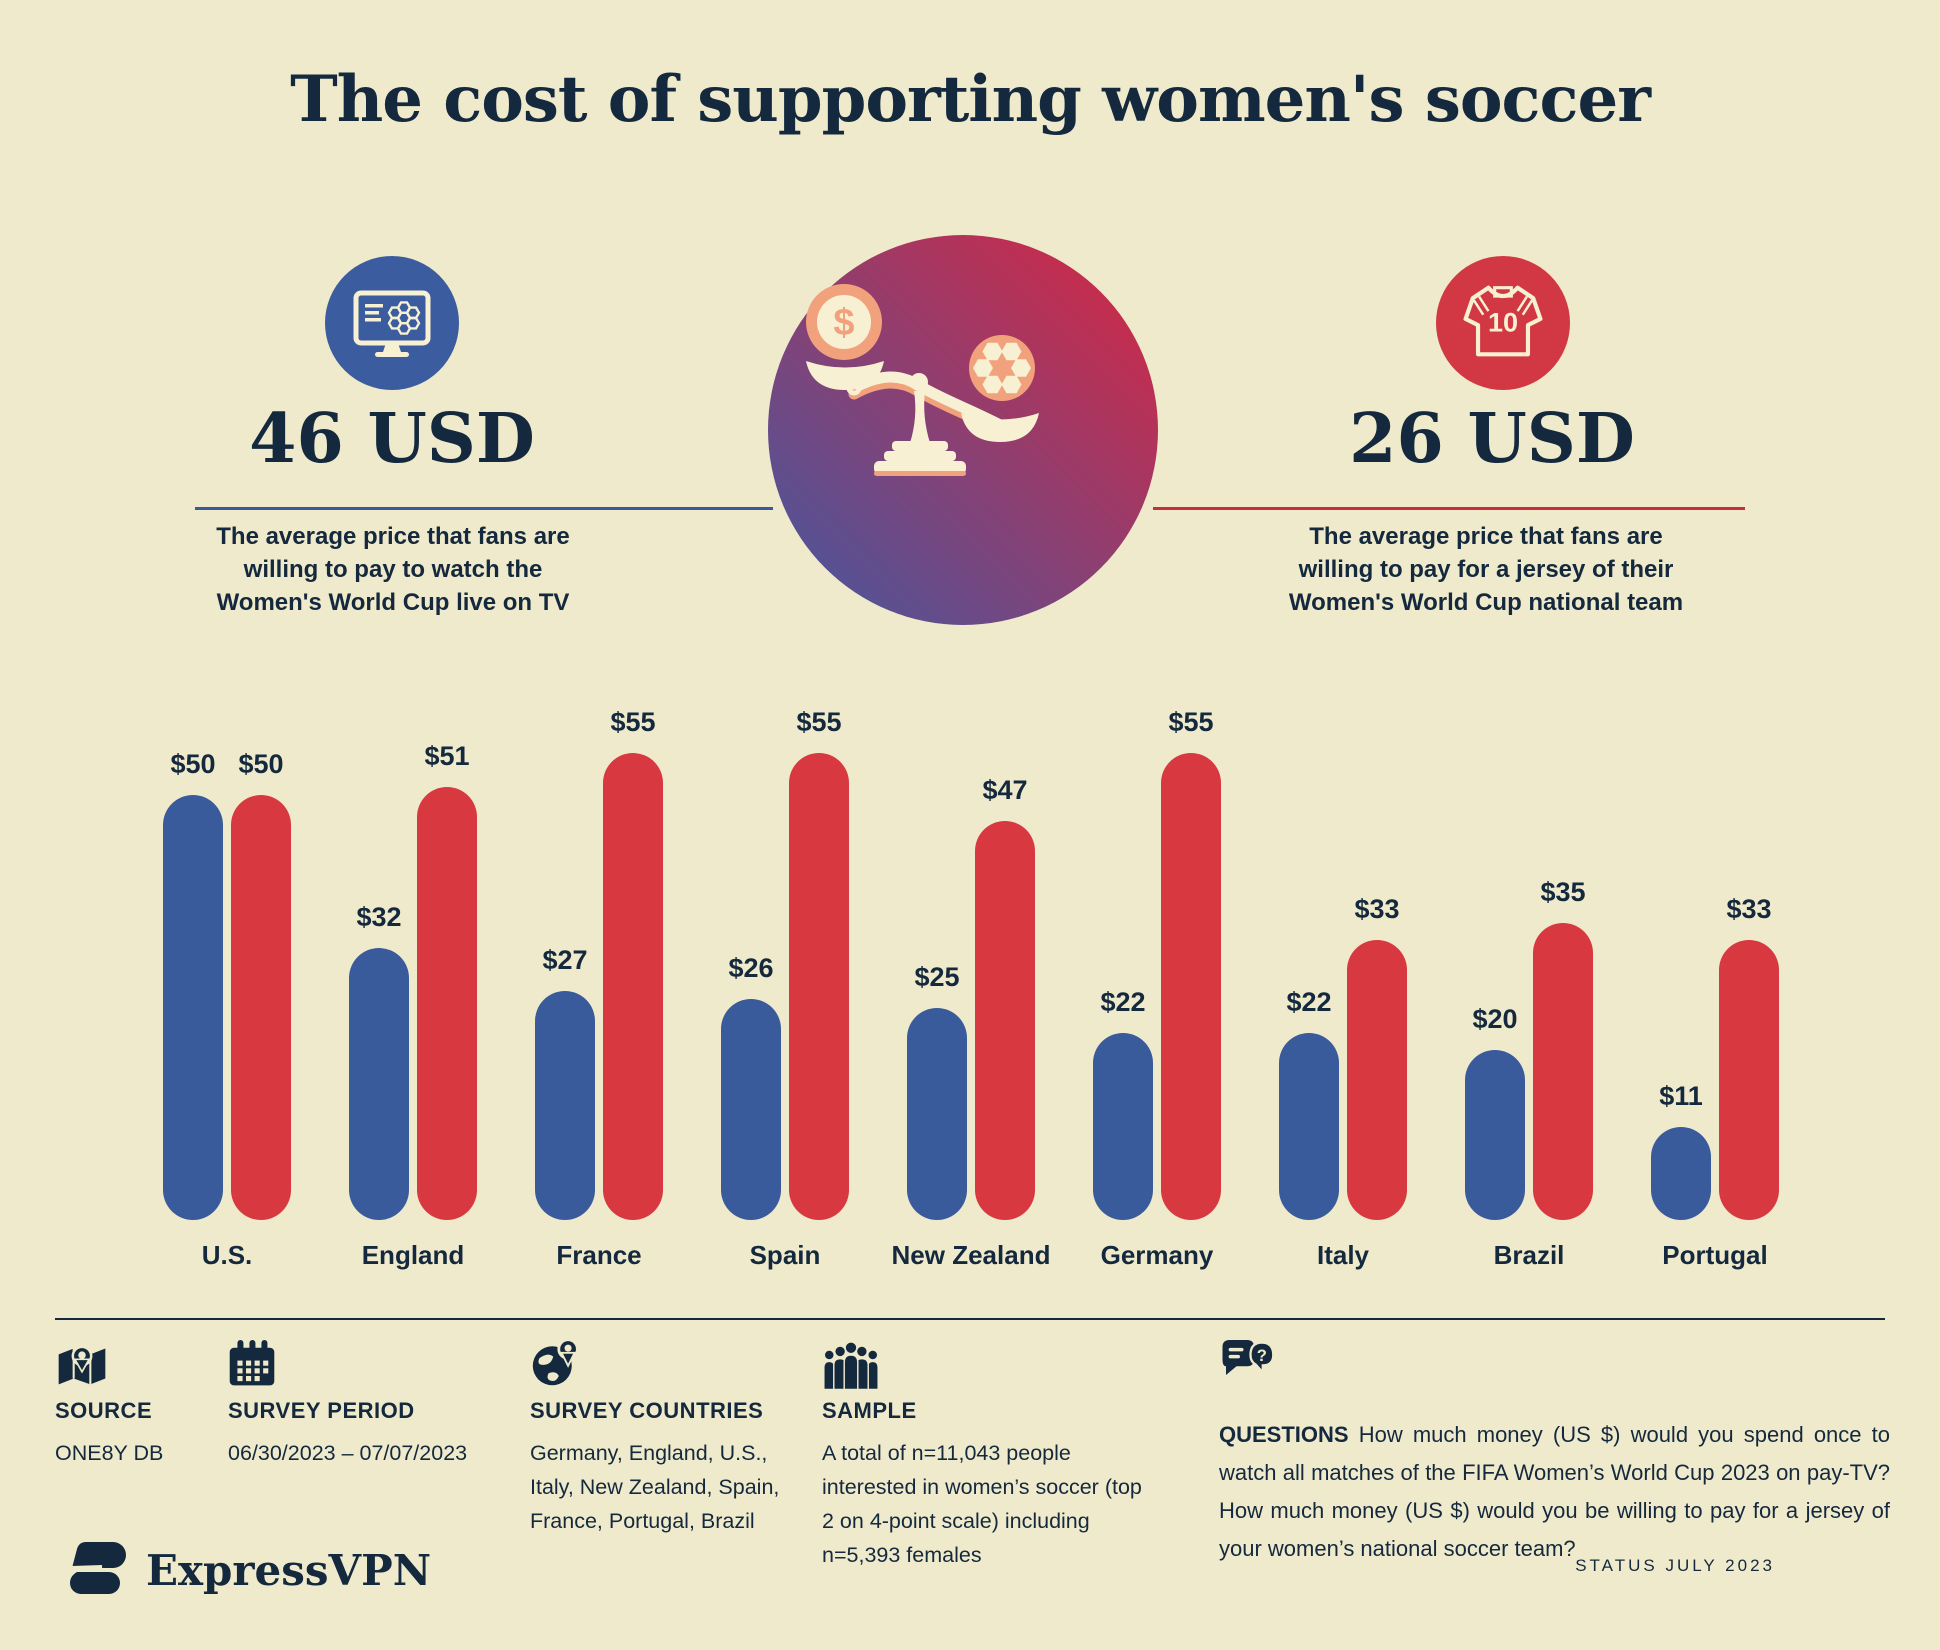 This screenshot has width=1940, height=1650. Describe the element at coordinates (1247, 1363) in the screenshot. I see `speech-bubbles-icon: ?` at that location.